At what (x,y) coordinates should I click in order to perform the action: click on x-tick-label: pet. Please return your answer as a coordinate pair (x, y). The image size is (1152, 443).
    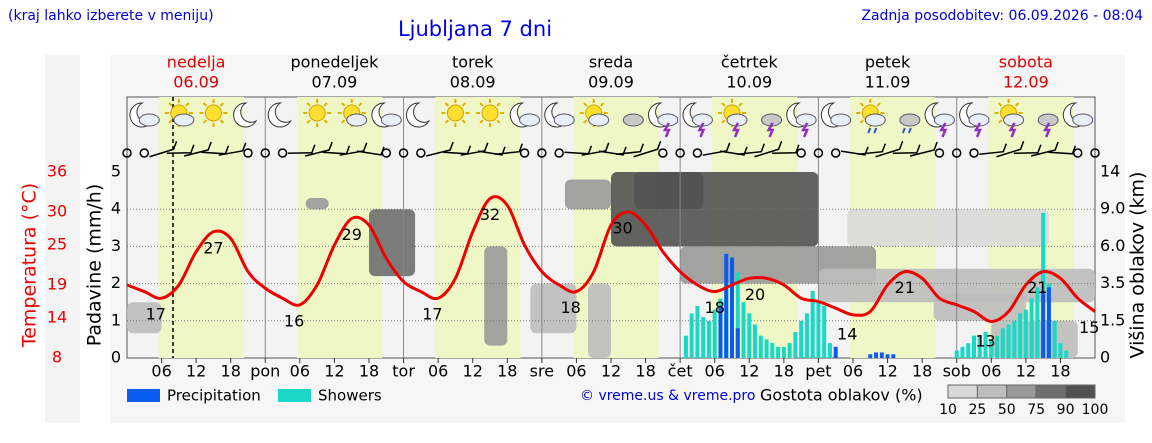
    Looking at the image, I should click on (818, 371).